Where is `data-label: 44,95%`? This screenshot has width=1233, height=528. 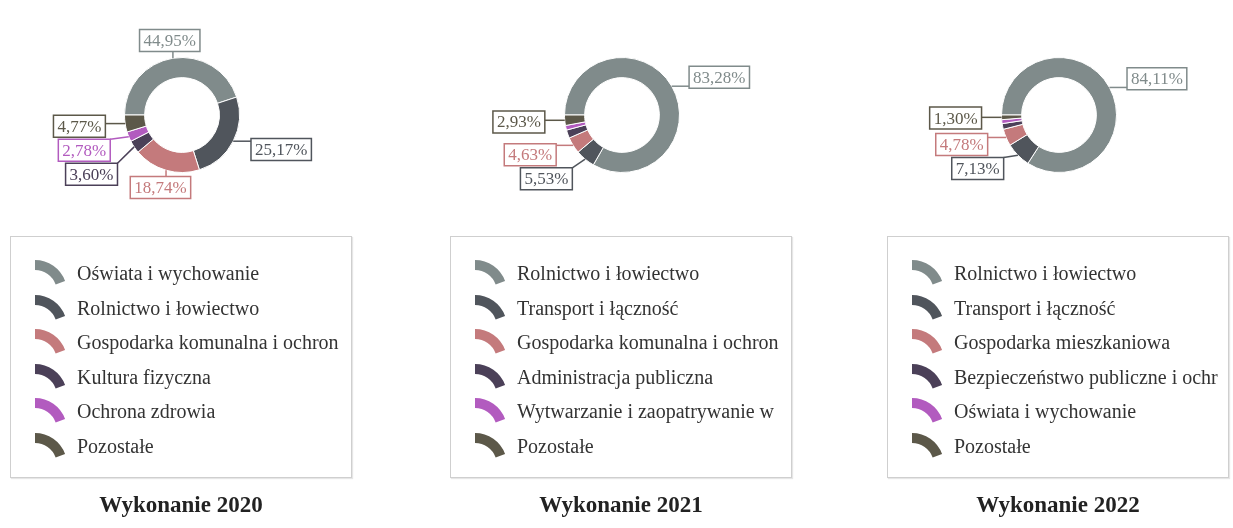 data-label: 44,95% is located at coordinates (169, 40).